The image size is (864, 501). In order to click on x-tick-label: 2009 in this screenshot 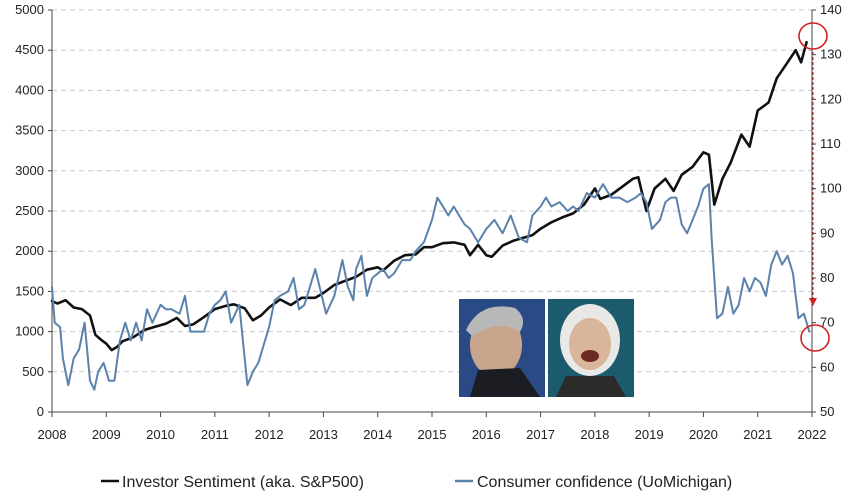, I will do `click(106, 434)`.